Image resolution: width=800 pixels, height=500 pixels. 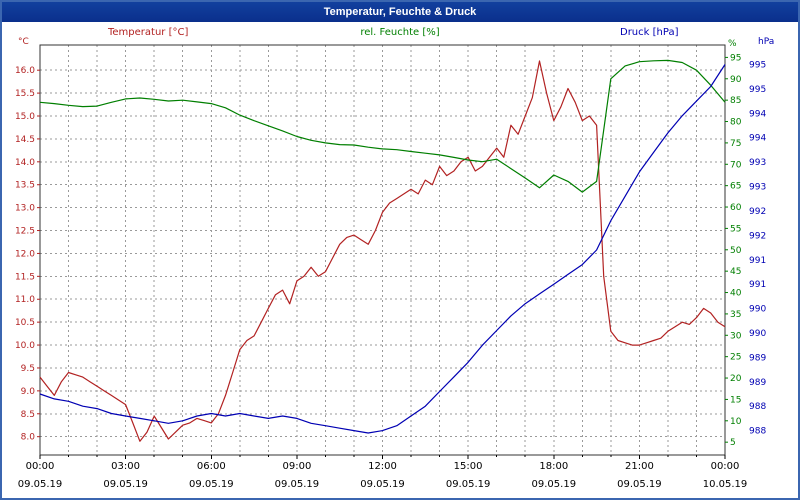 I want to click on temperature-tick-label: 8.5, so click(x=28, y=415).